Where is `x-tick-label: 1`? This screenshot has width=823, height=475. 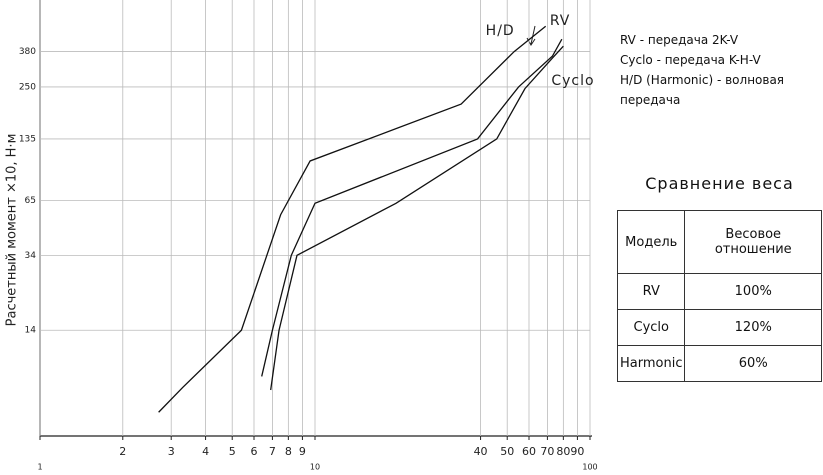
x-tick-label: 1 is located at coordinates (39, 467).